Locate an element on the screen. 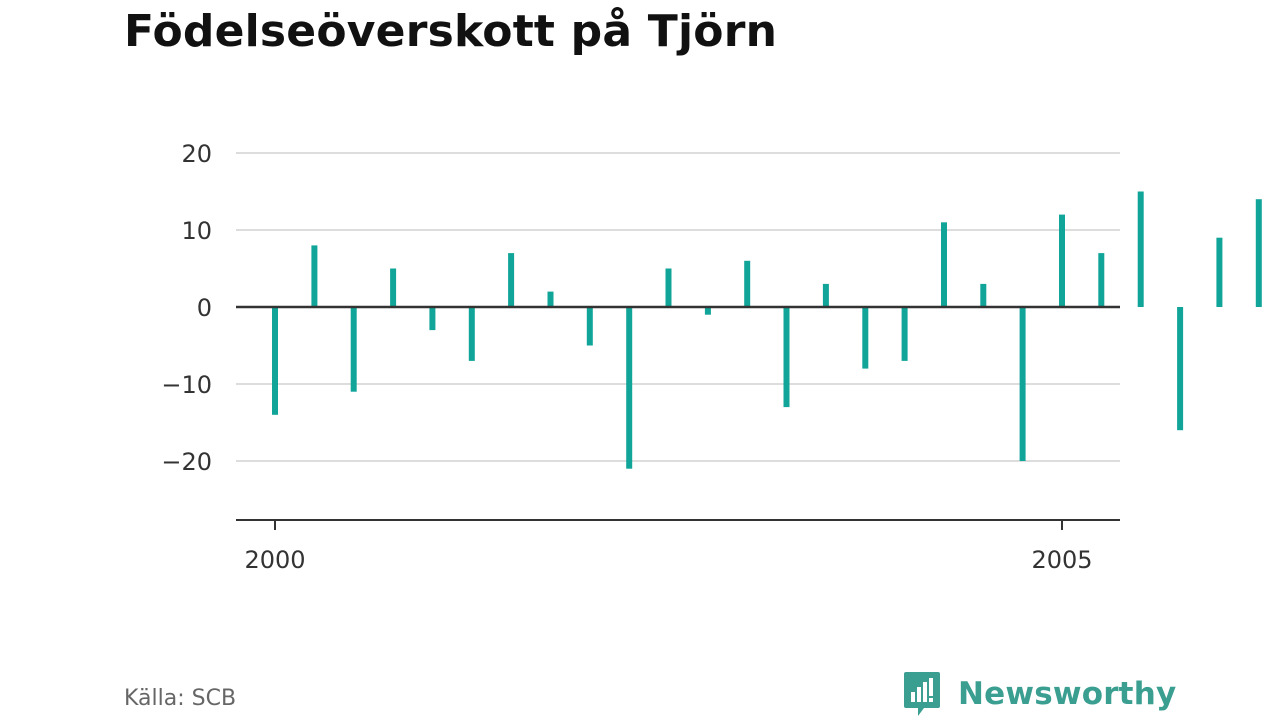  newsworthy-logo-icon is located at coordinates (922, 694).